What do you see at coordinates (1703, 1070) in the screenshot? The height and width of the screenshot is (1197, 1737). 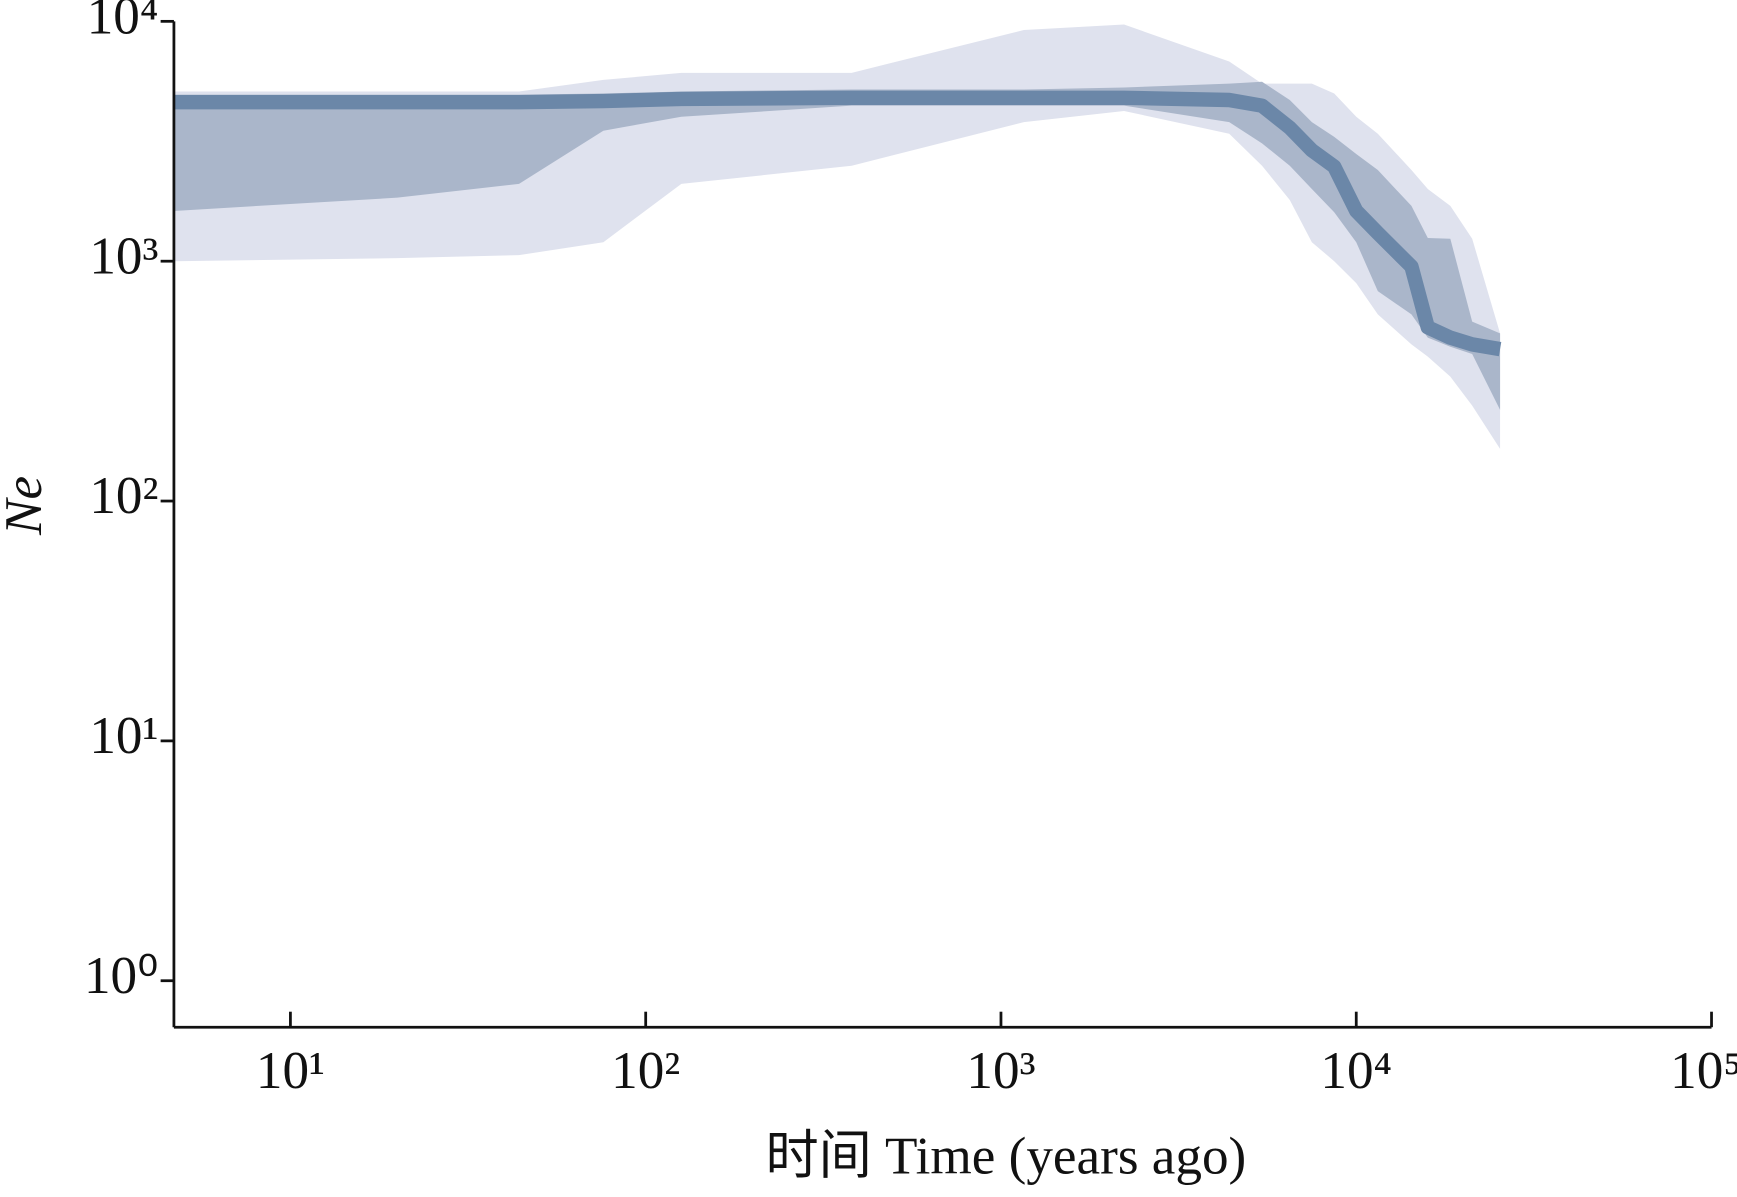 I see `x-tick-label: 10⁵` at bounding box center [1703, 1070].